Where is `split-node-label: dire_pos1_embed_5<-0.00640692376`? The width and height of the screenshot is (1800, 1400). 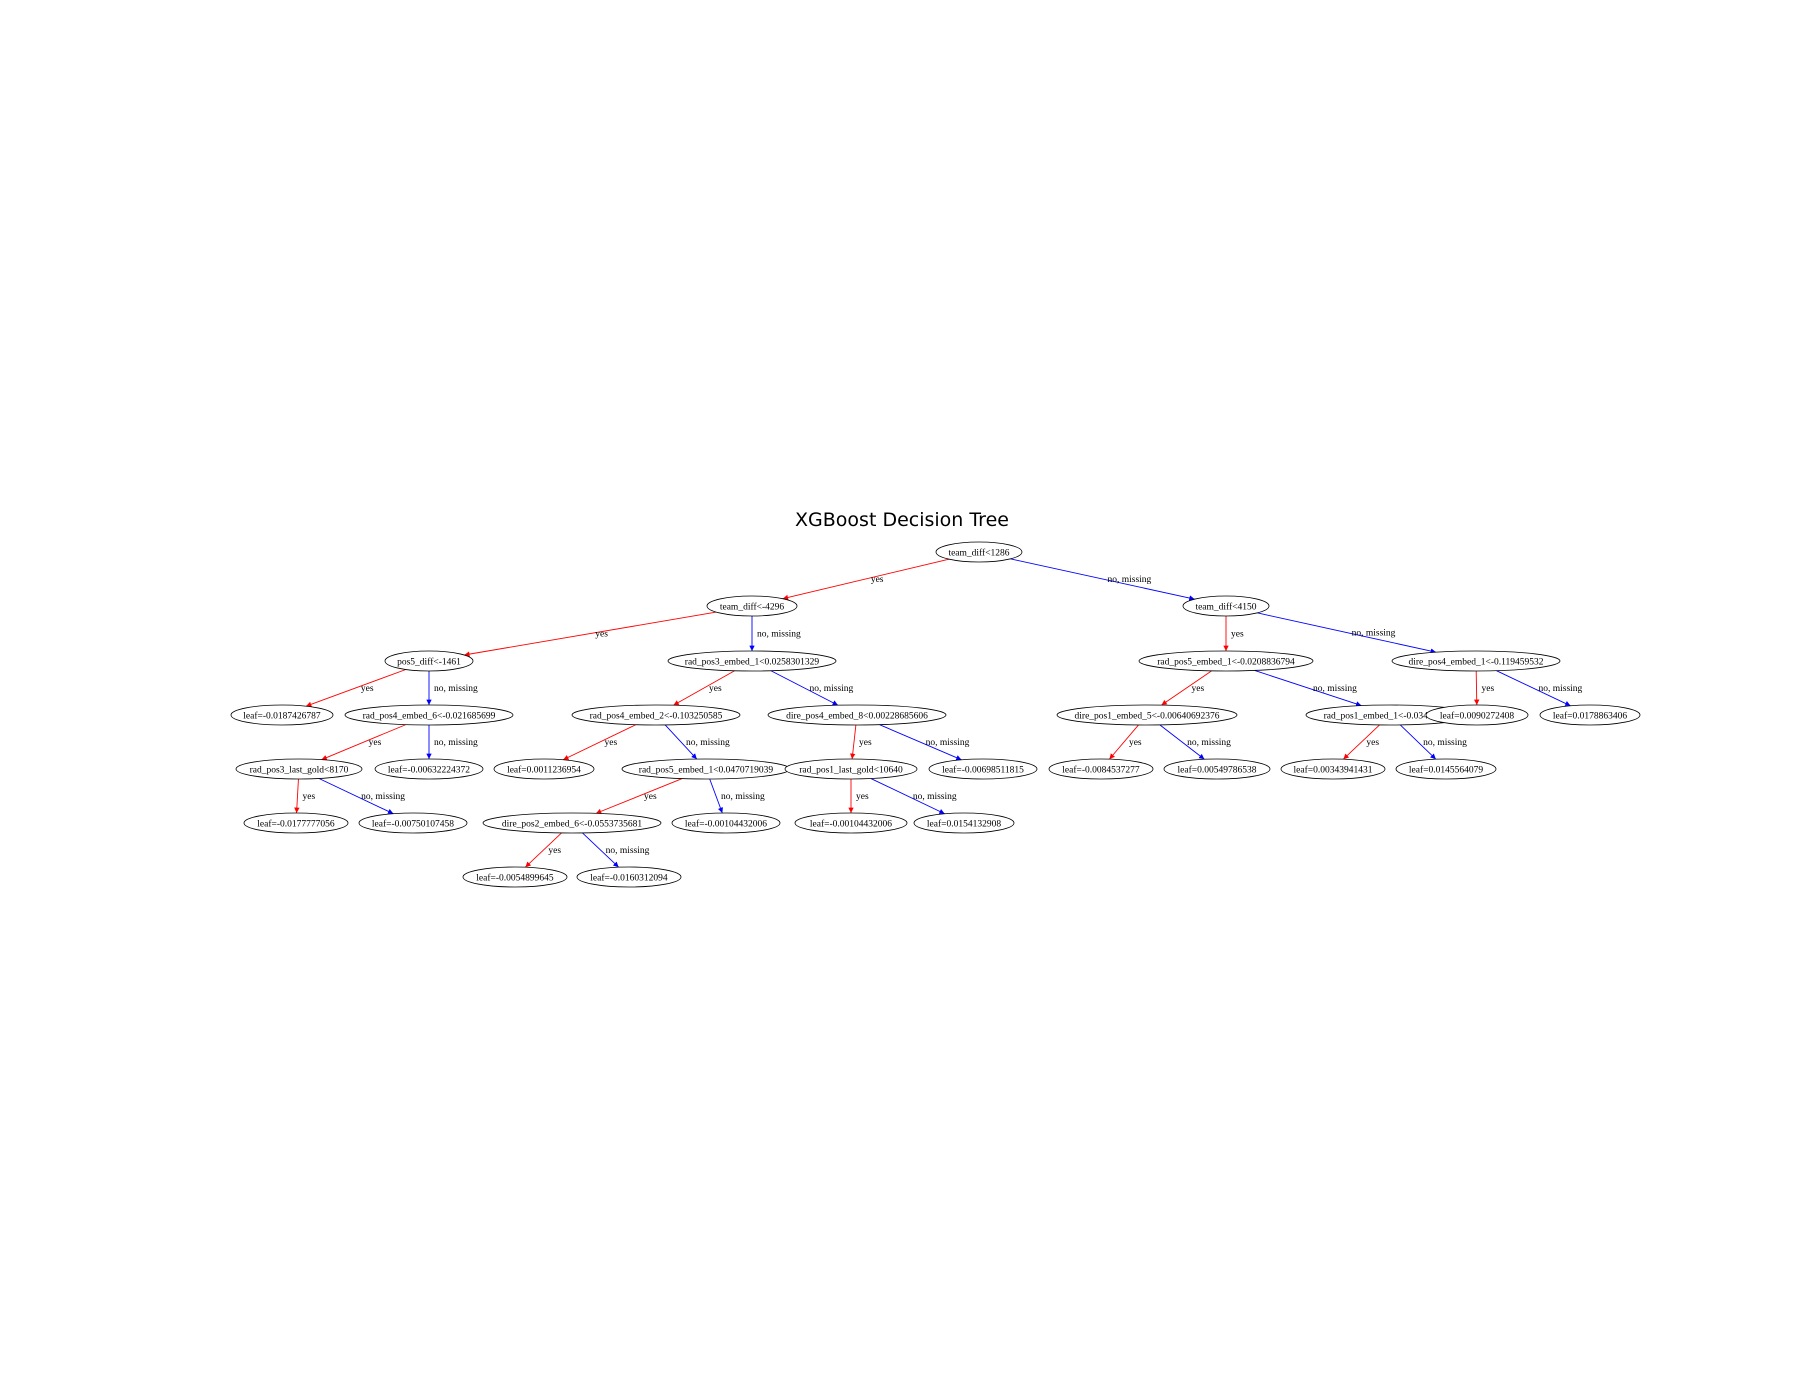
split-node-label: dire_pos1_embed_5<-0.00640692376 is located at coordinates (1147, 717).